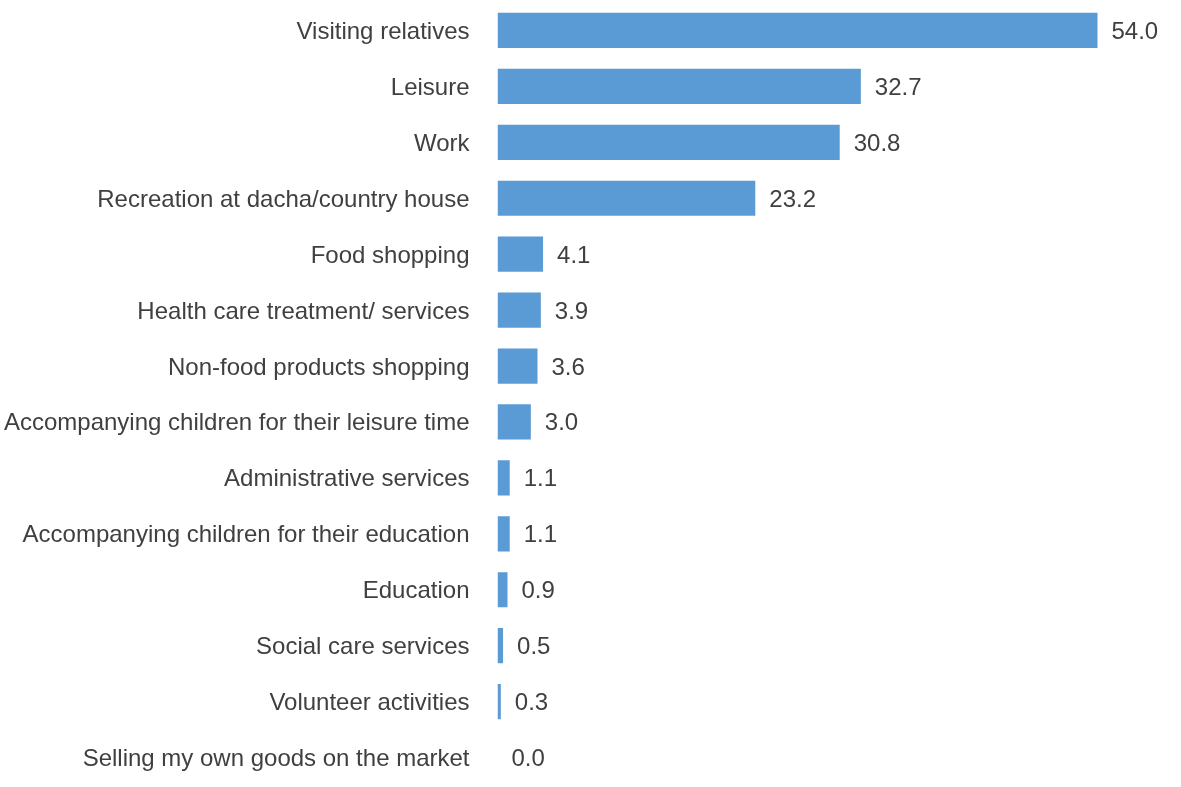 The image size is (1181, 787). I want to click on data-label: 23.2, so click(792, 198).